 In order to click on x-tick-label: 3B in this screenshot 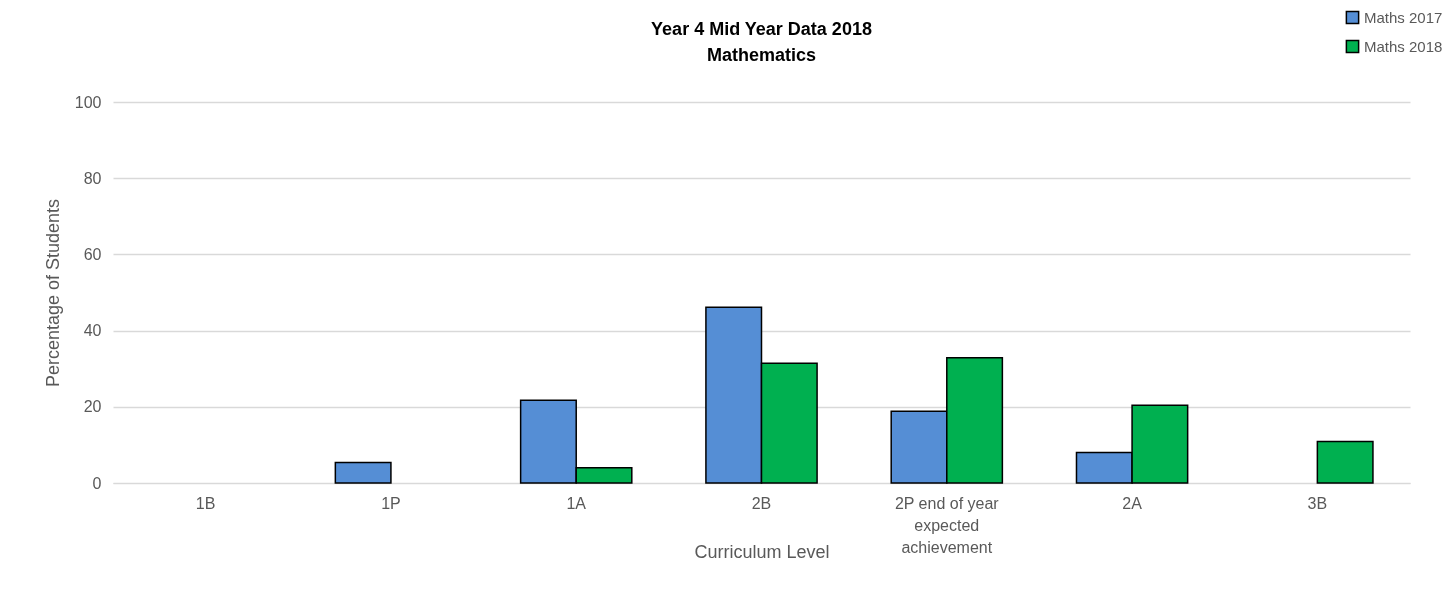, I will do `click(1317, 503)`.